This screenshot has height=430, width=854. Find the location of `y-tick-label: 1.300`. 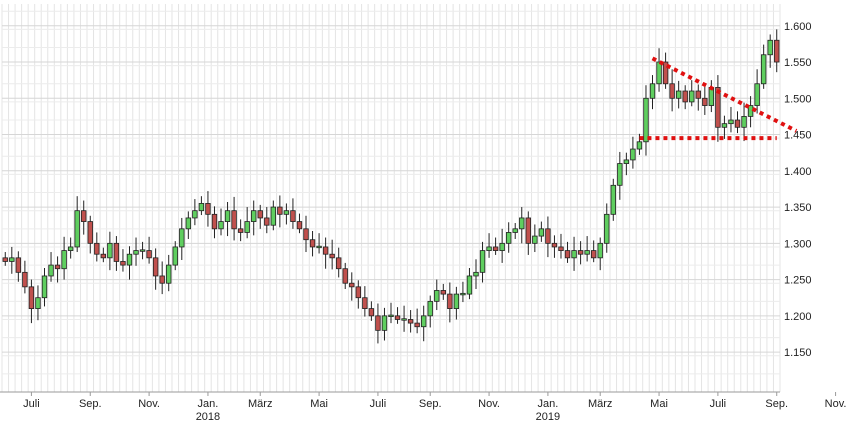

y-tick-label: 1.300 is located at coordinates (798, 244).